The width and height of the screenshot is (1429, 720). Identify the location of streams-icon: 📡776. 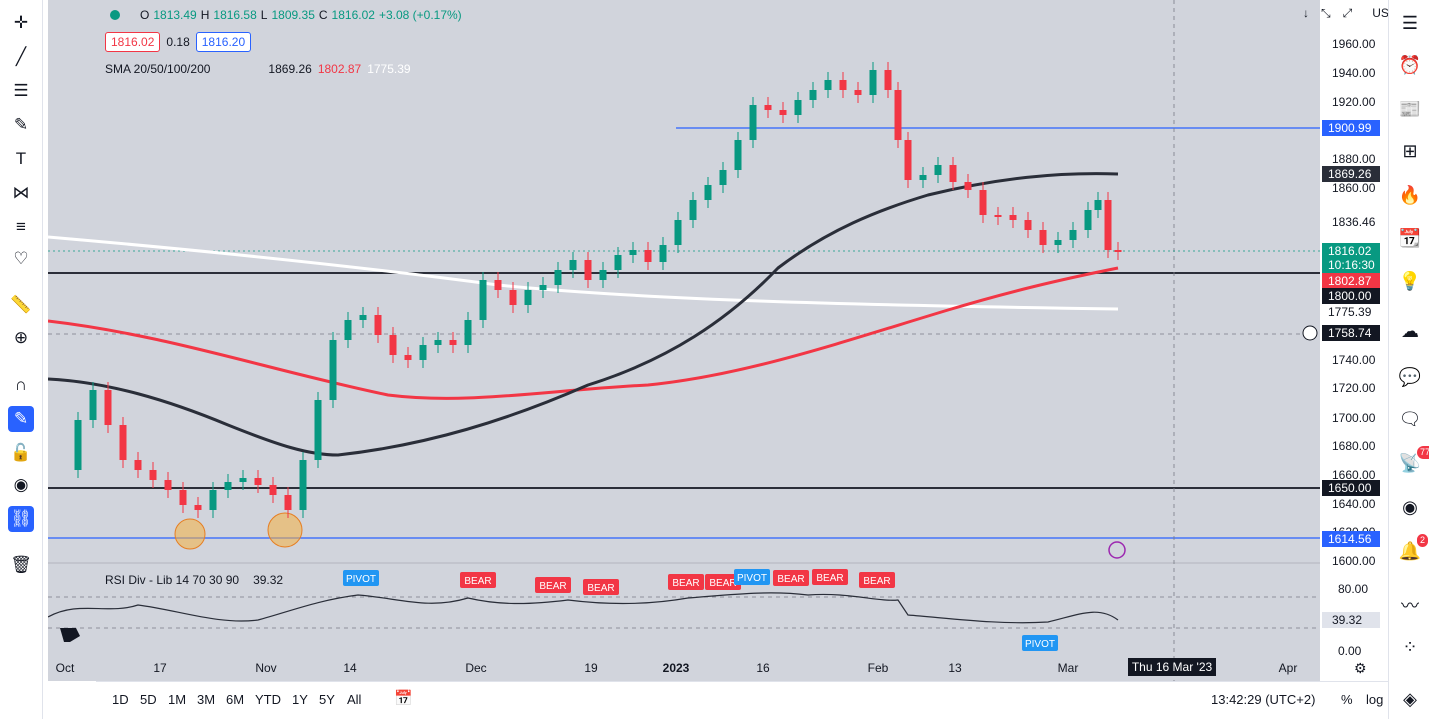
(1413, 461).